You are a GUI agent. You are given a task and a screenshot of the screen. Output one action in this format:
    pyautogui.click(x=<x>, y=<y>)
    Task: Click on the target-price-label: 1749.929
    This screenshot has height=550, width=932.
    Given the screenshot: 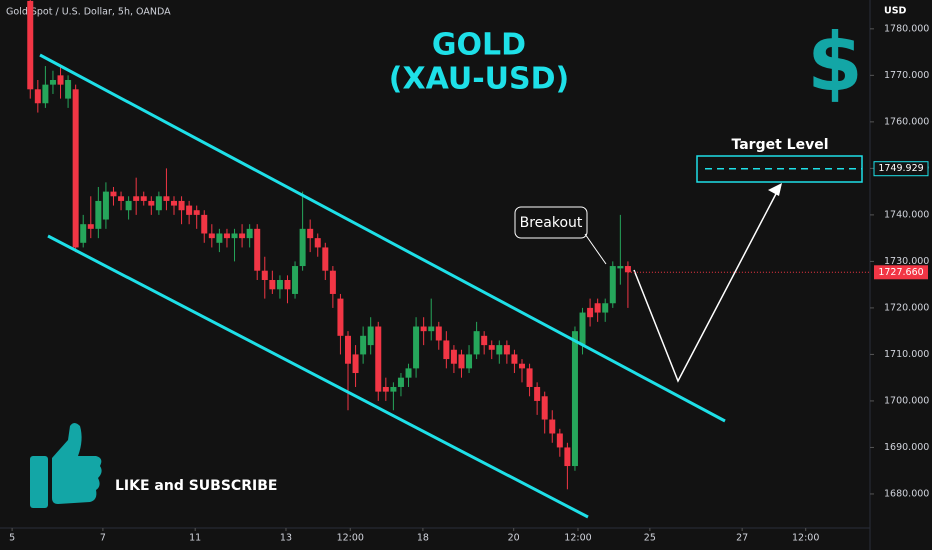 What is the action you would take?
    pyautogui.click(x=900, y=168)
    